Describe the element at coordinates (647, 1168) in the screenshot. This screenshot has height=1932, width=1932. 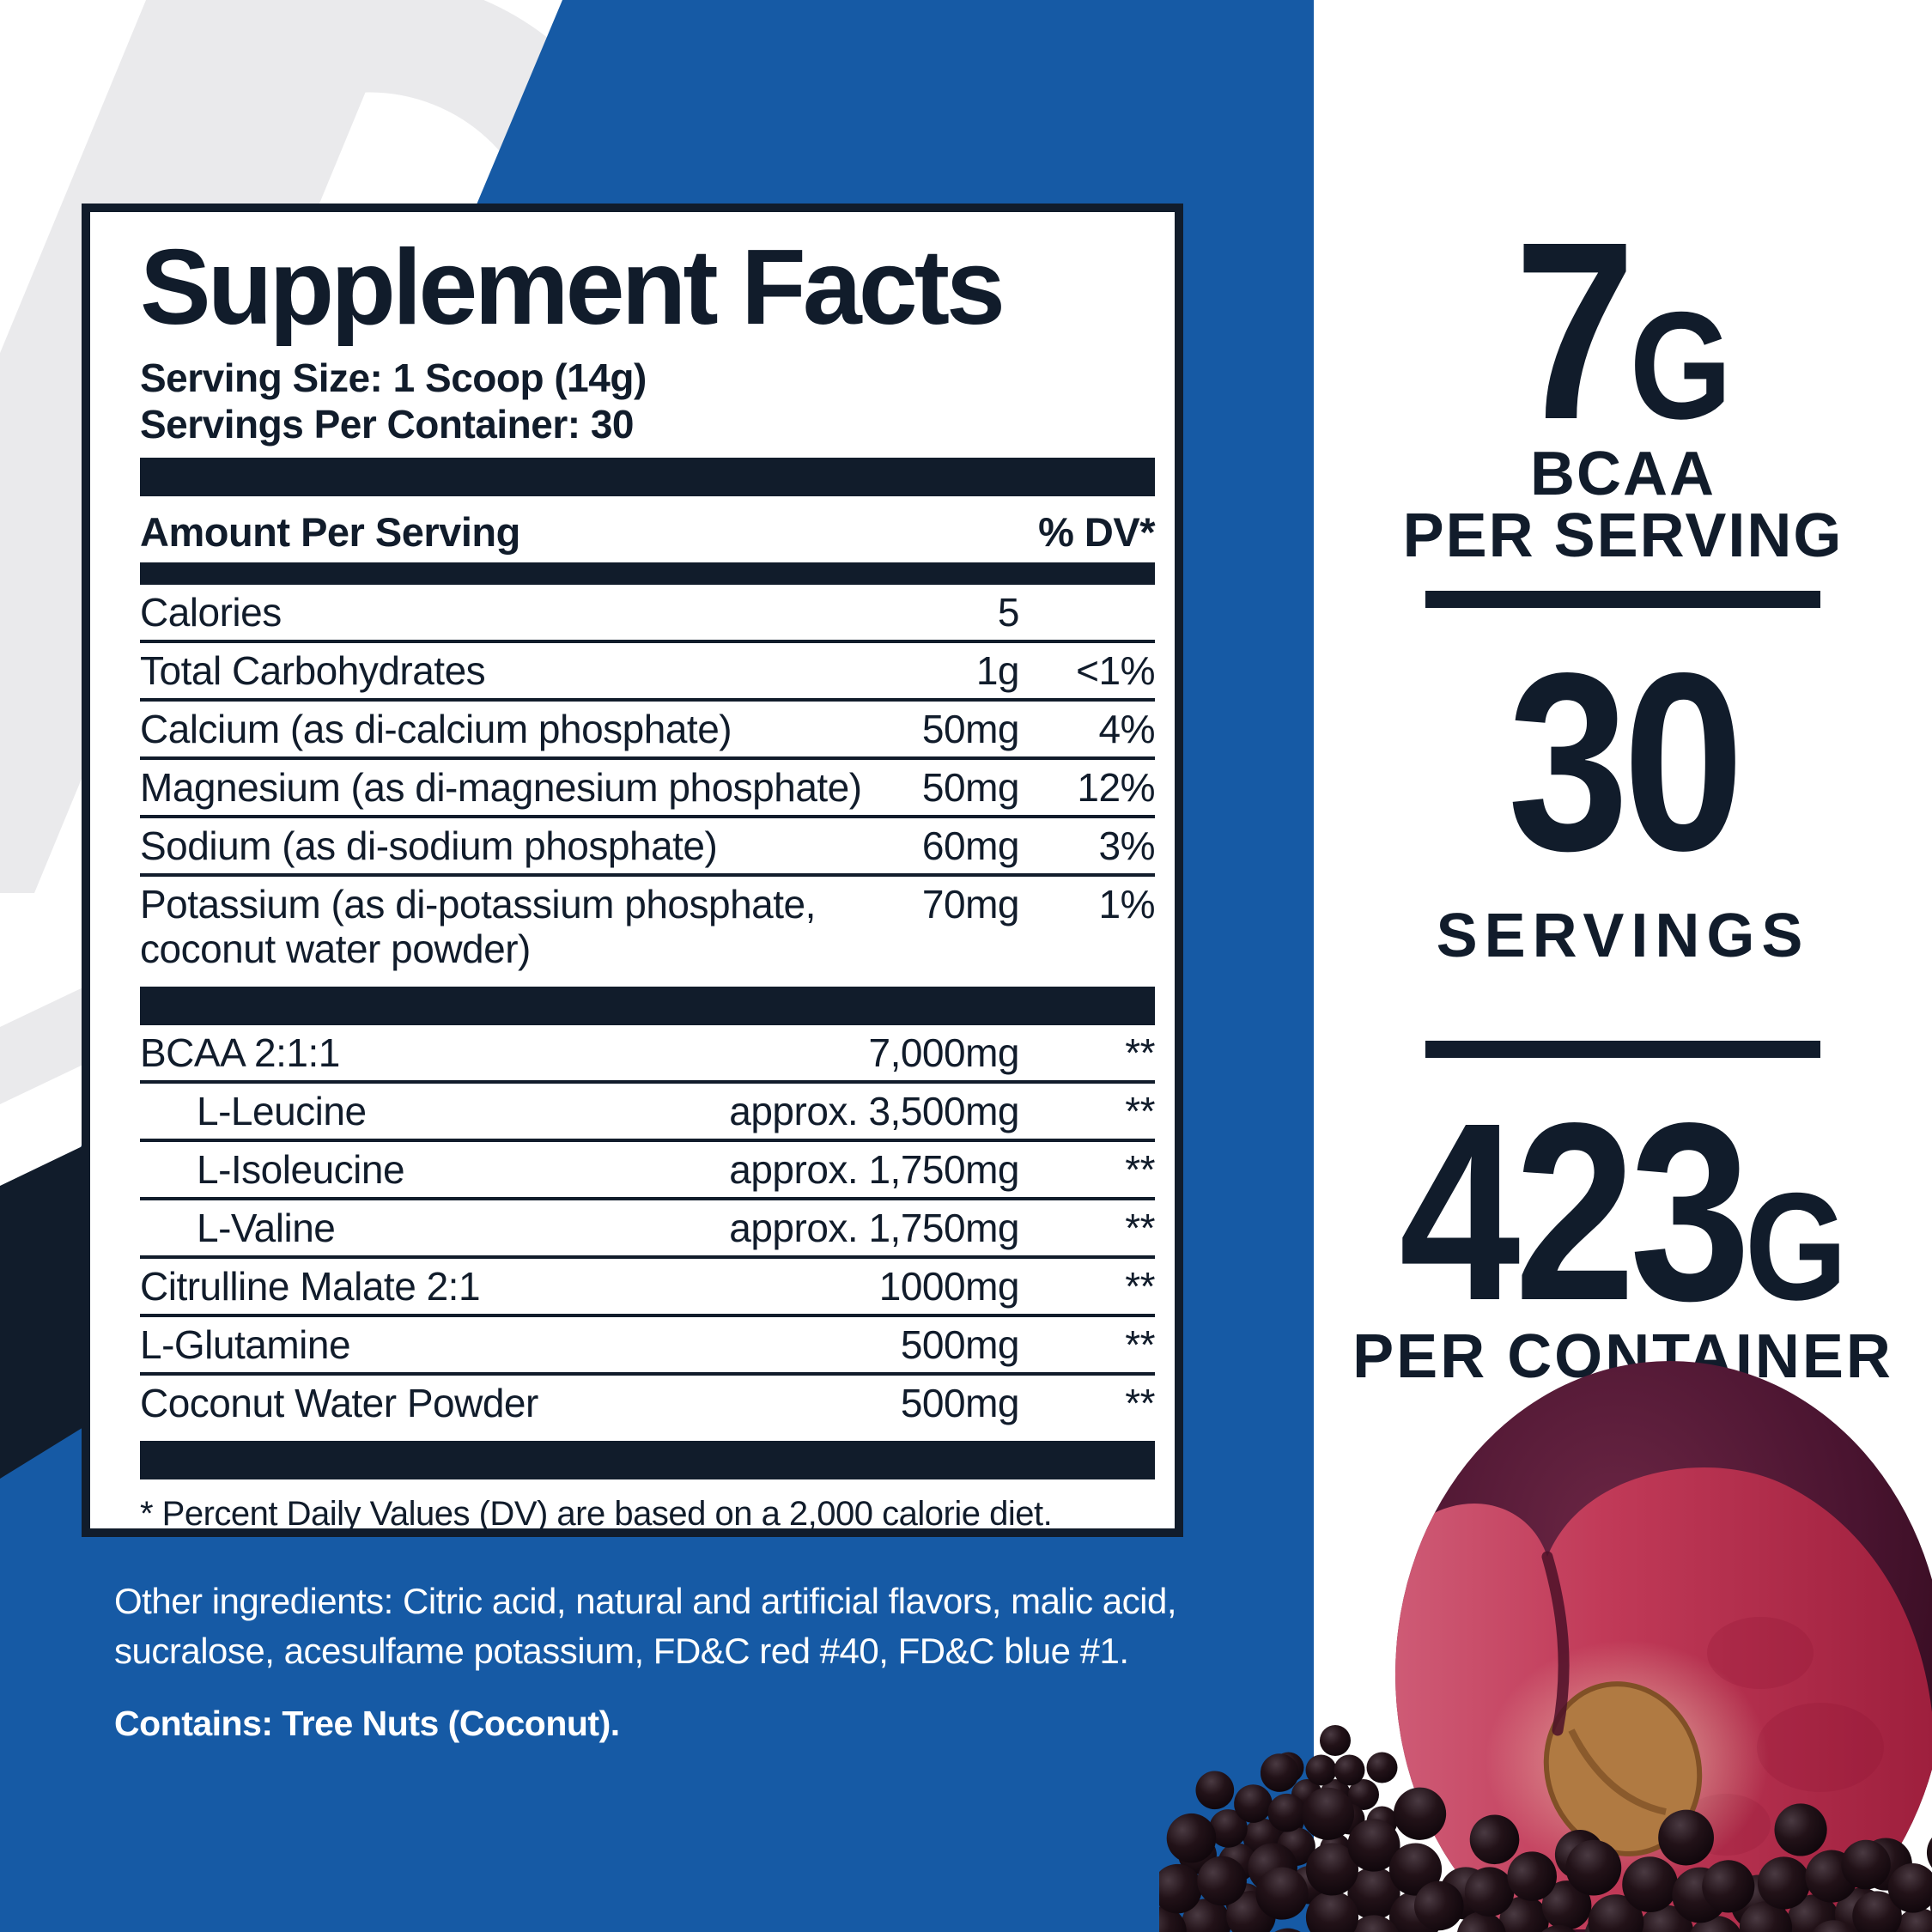
I see `table-row: L-Isoleucine approx. 1,750mg **` at that location.